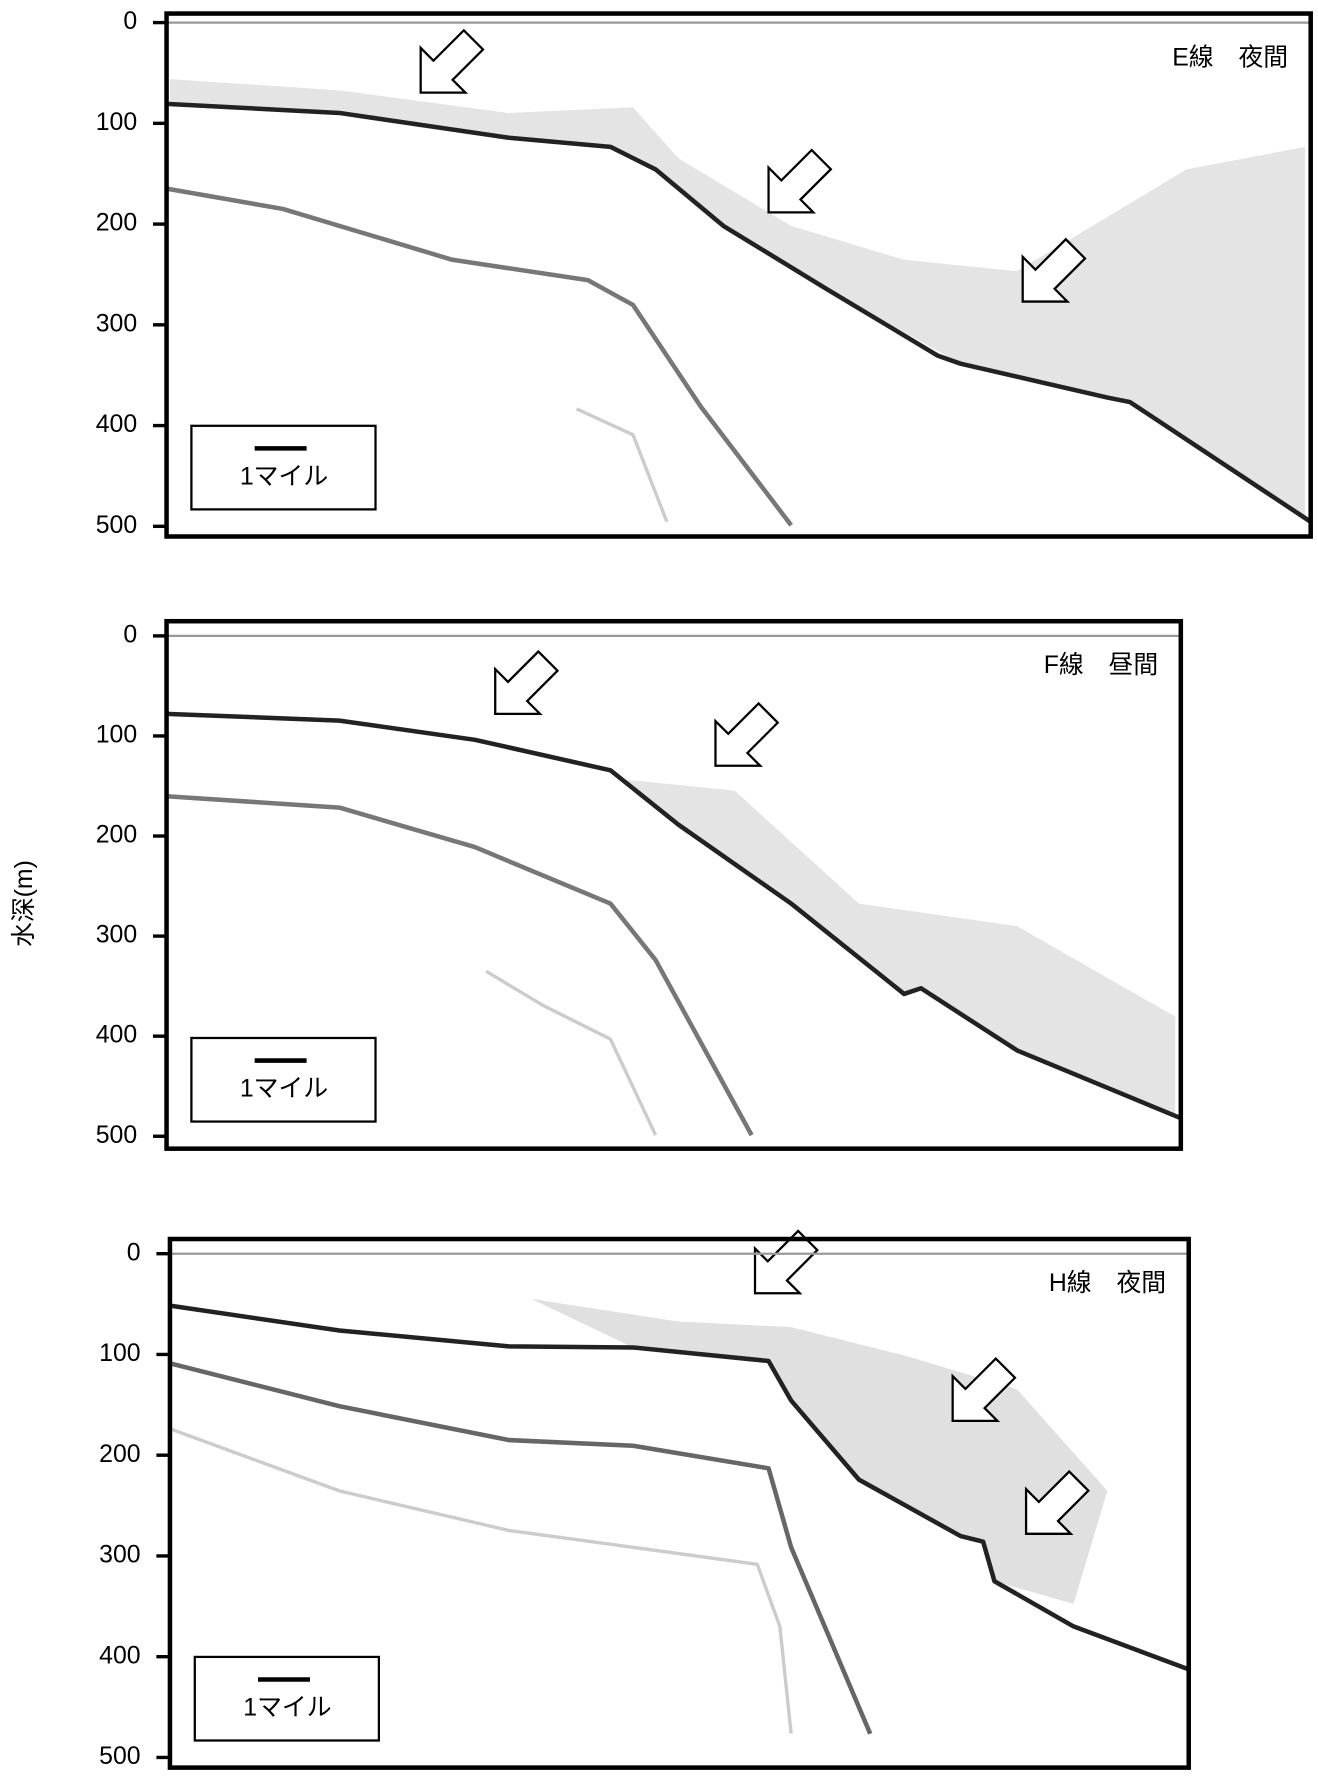 This screenshot has width=1318, height=1776. I want to click on panel-title: H線 夜間, so click(1107, 1283).